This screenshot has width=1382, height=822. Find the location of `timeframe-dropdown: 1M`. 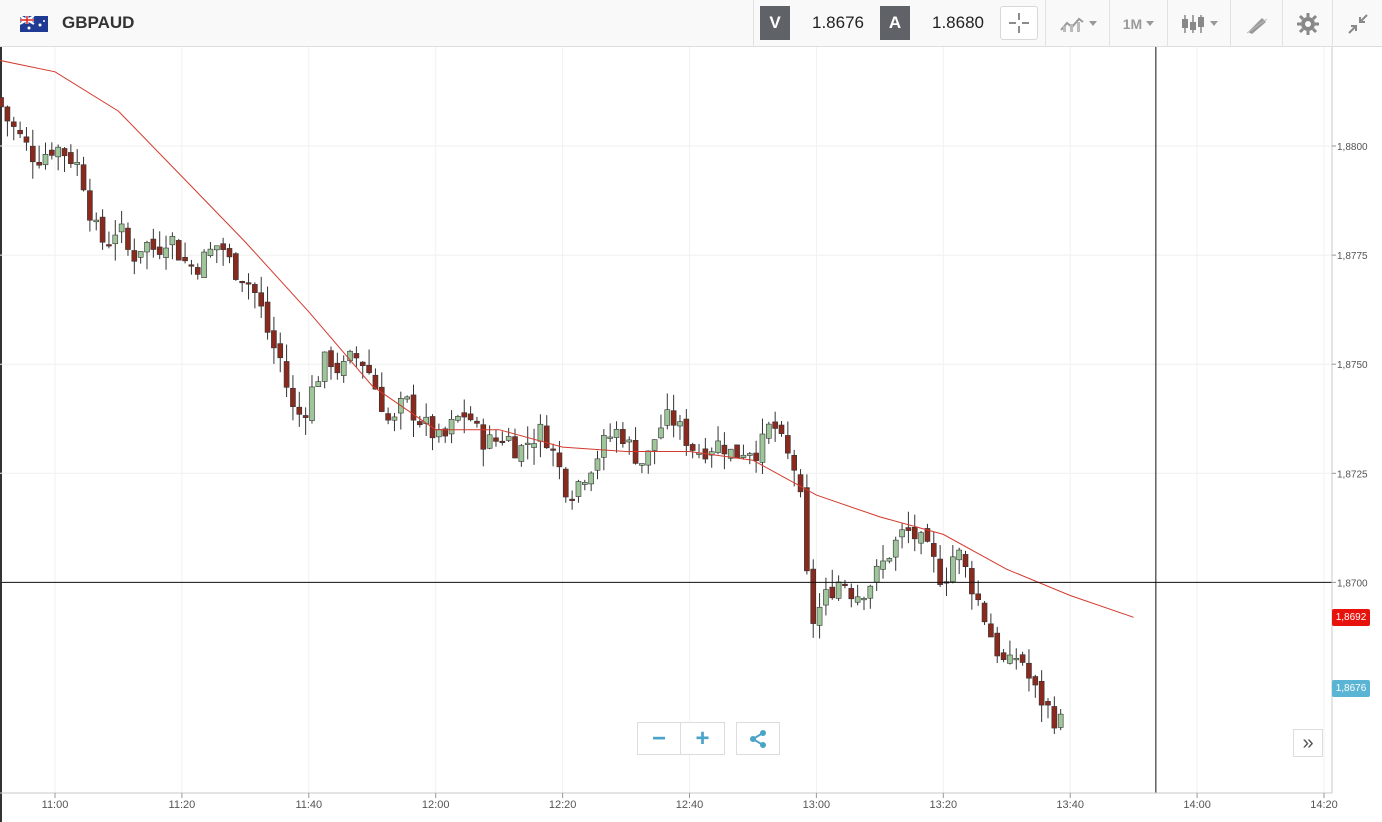

timeframe-dropdown: 1M is located at coordinates (1138, 23).